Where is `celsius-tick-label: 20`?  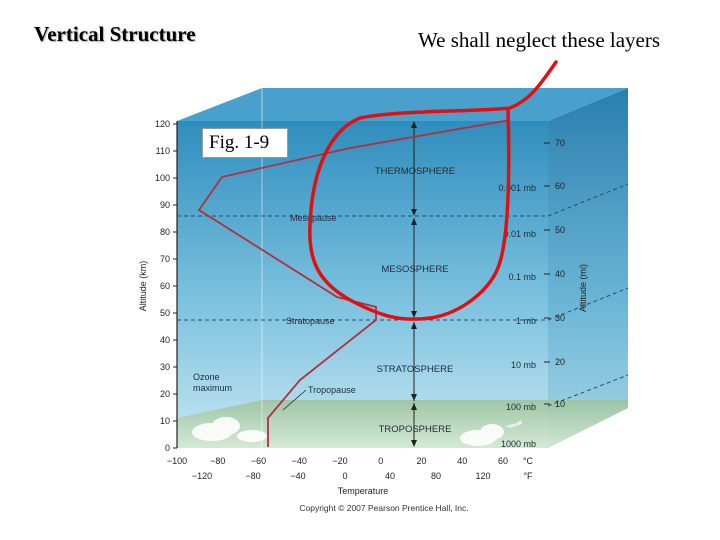 celsius-tick-label: 20 is located at coordinates (421, 461).